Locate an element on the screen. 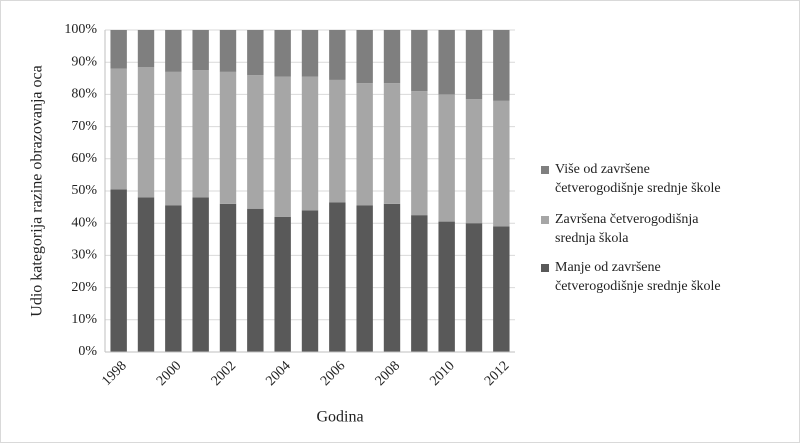  y-tick-label: 20% is located at coordinates (84, 287).